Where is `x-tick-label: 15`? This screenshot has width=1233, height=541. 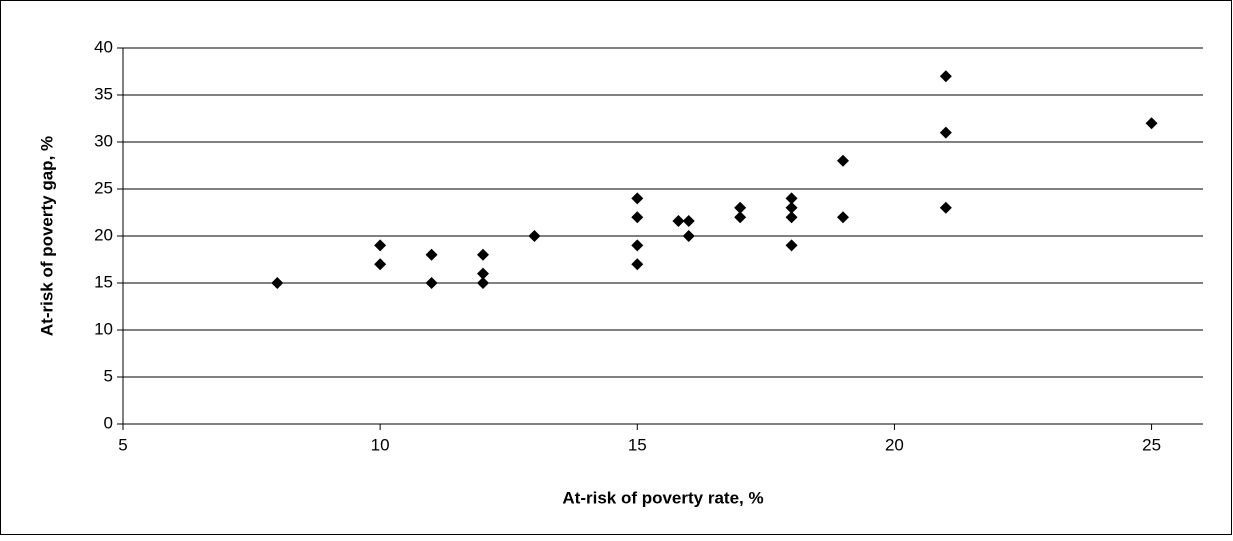
x-tick-label: 15 is located at coordinates (637, 444).